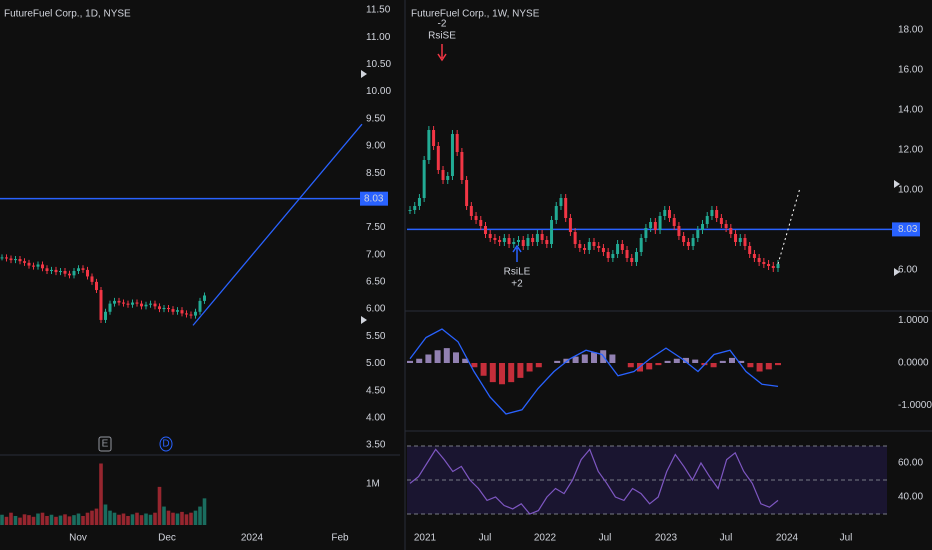 The width and height of the screenshot is (932, 550). What do you see at coordinates (913, 320) in the screenshot?
I see `macd-tick-label: 1.0000` at bounding box center [913, 320].